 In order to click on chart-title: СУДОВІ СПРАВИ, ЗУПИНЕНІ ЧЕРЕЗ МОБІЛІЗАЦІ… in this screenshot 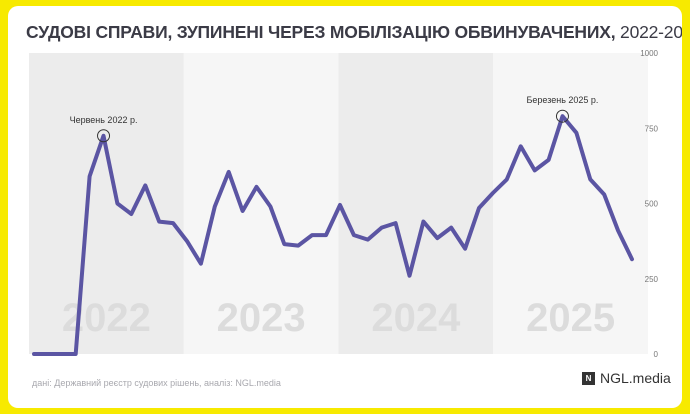, I will do `click(354, 32)`.